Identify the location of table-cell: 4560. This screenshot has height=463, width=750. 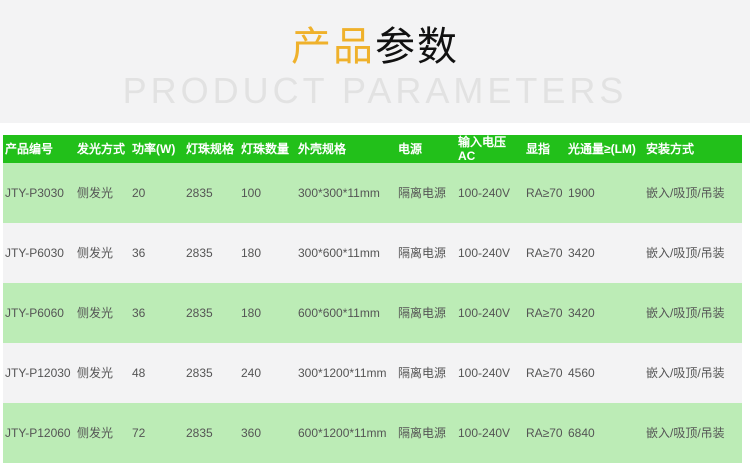
(605, 373).